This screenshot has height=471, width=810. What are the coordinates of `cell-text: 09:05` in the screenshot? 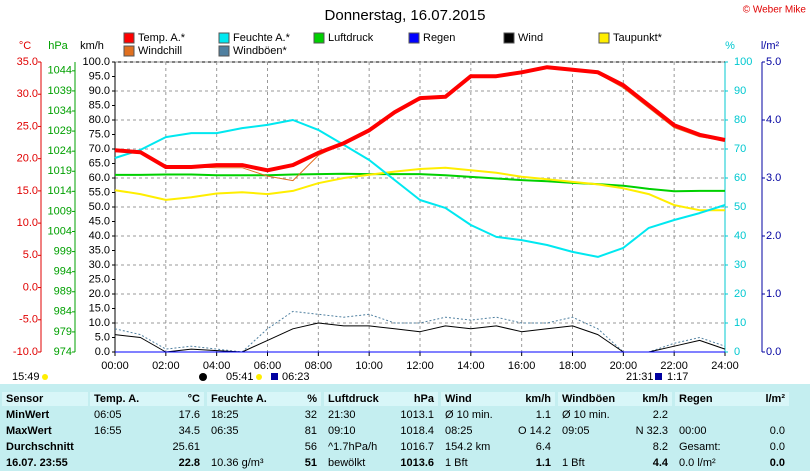 It's located at (576, 431).